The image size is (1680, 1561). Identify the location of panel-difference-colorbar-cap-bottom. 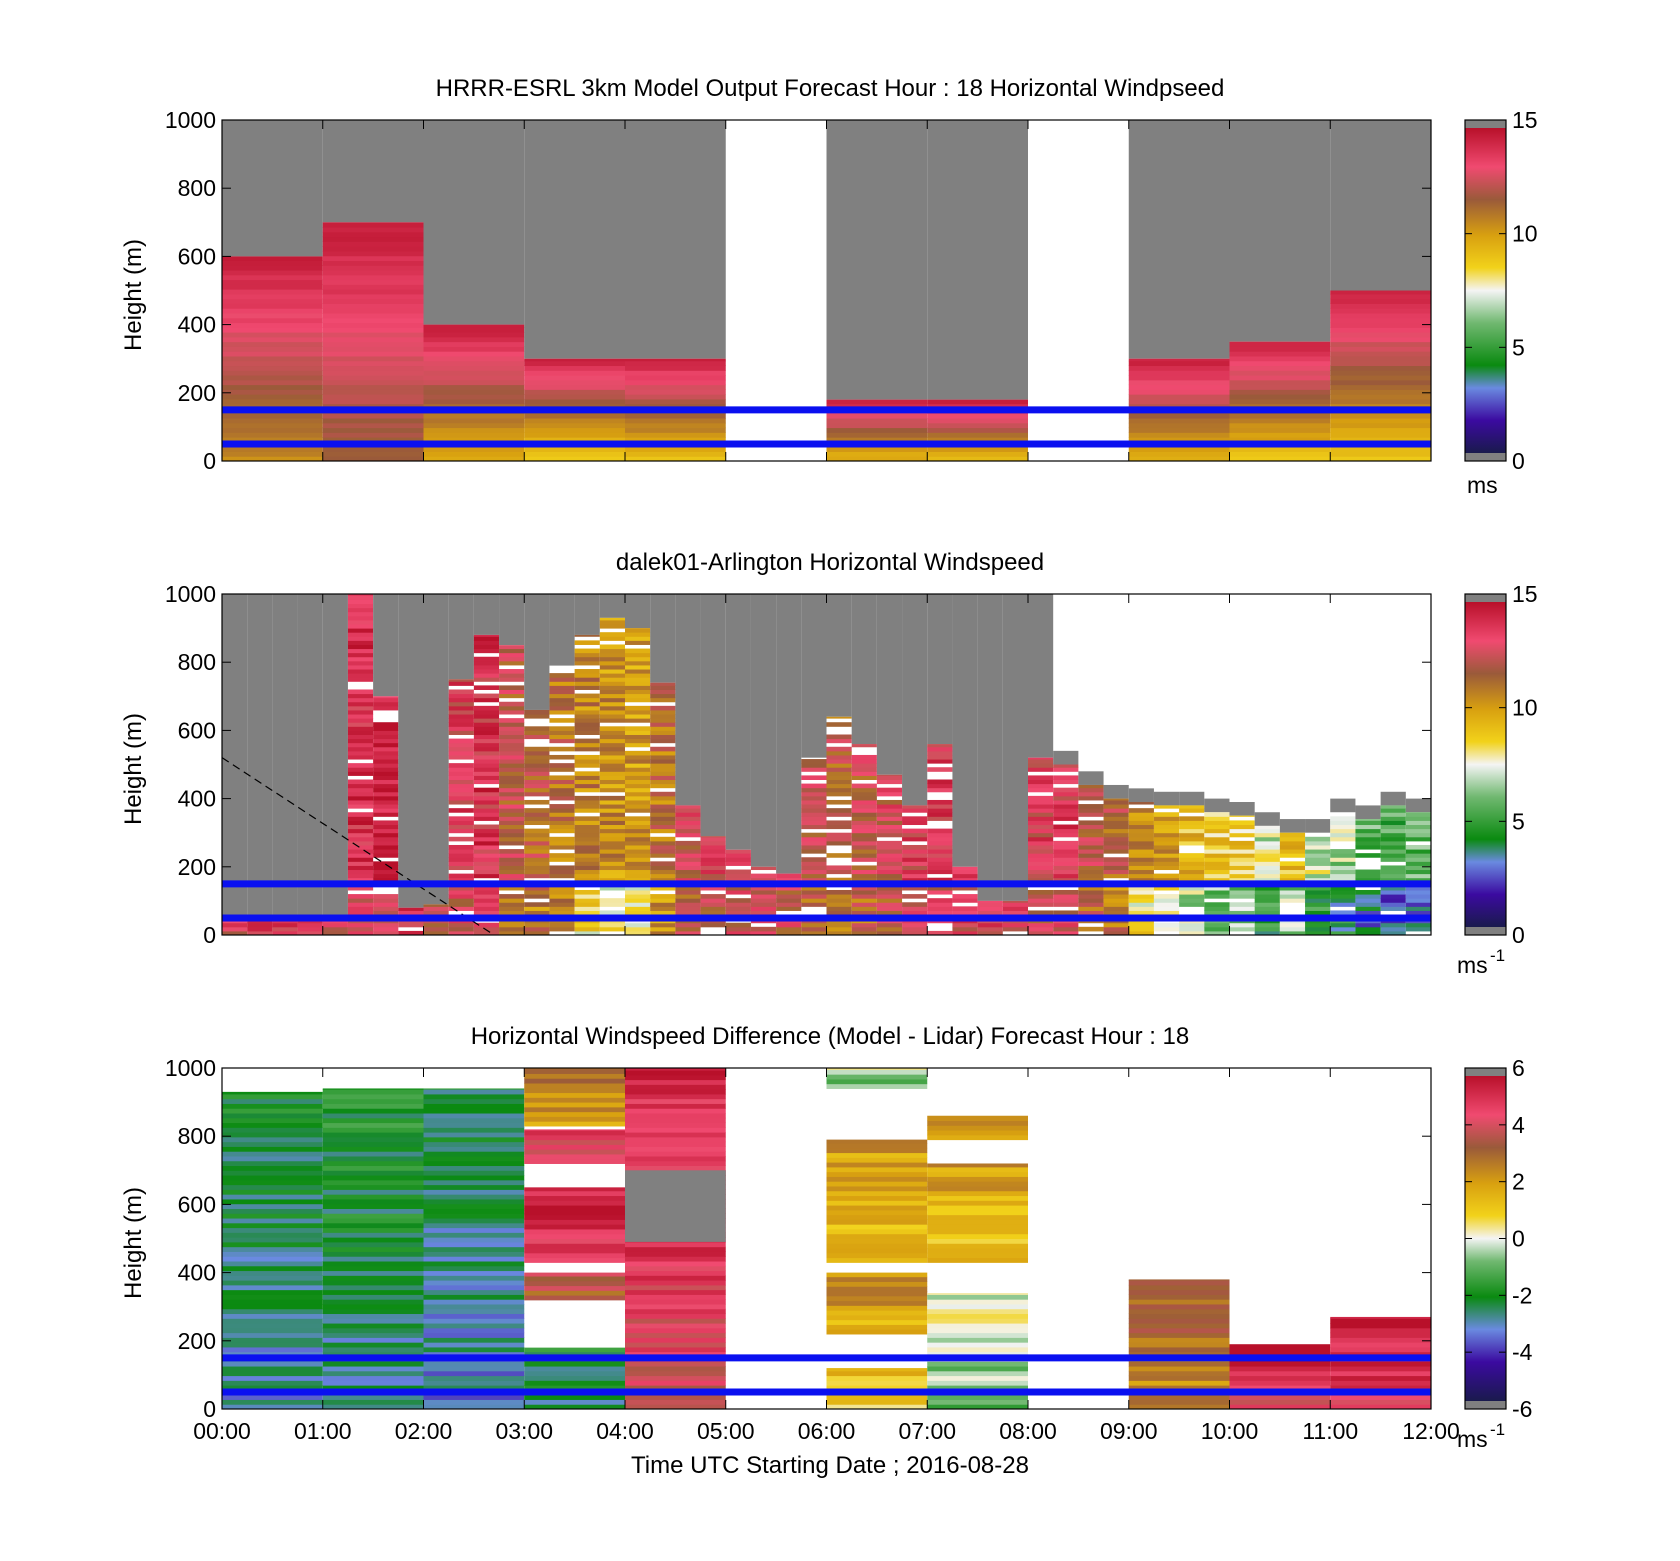
(1485, 1405).